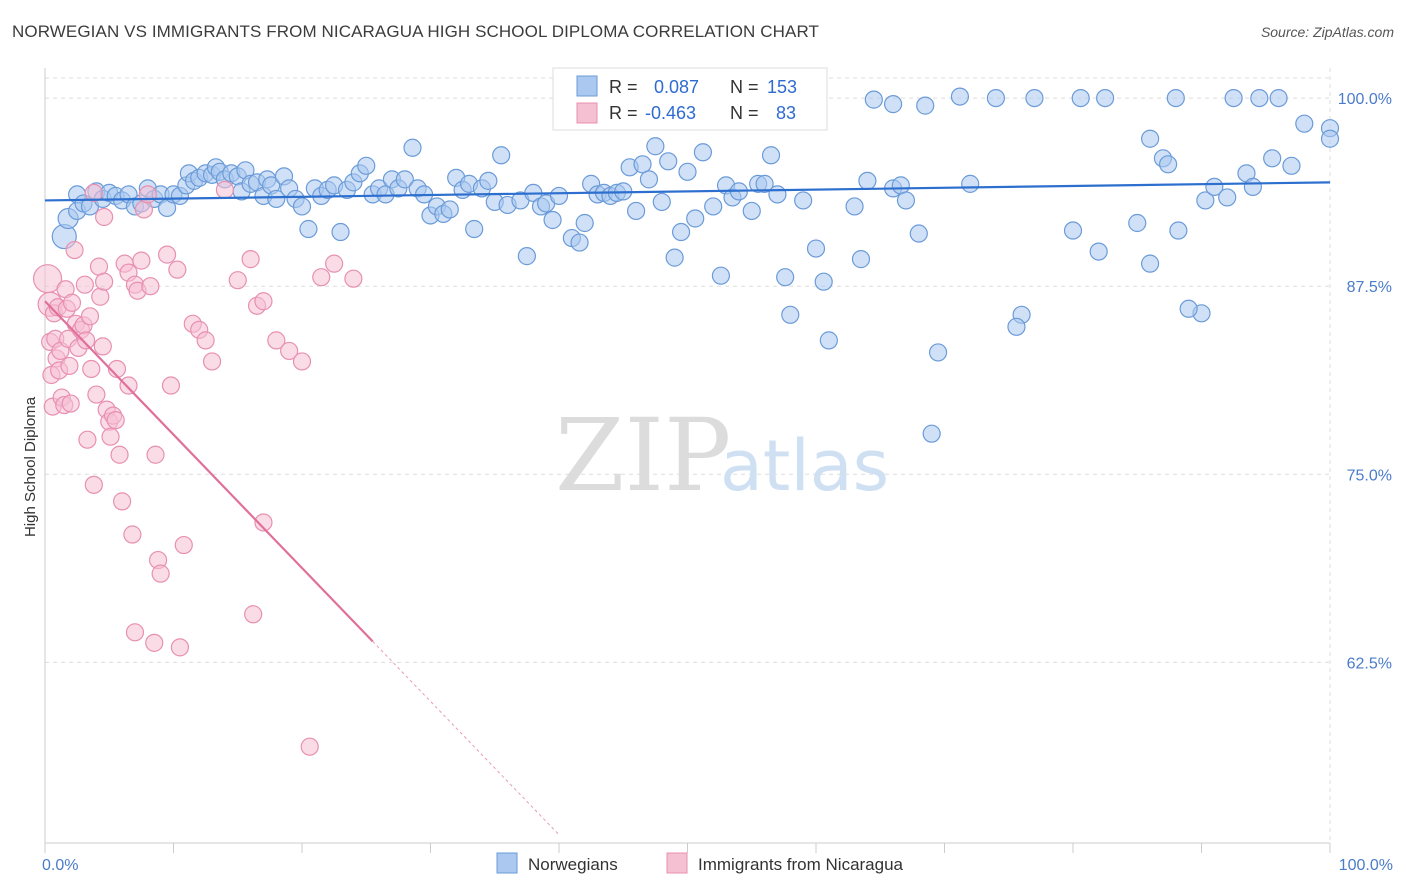 This screenshot has height=892, width=1406. I want to click on legend-r-value-2: -0.463, so click(670, 113).